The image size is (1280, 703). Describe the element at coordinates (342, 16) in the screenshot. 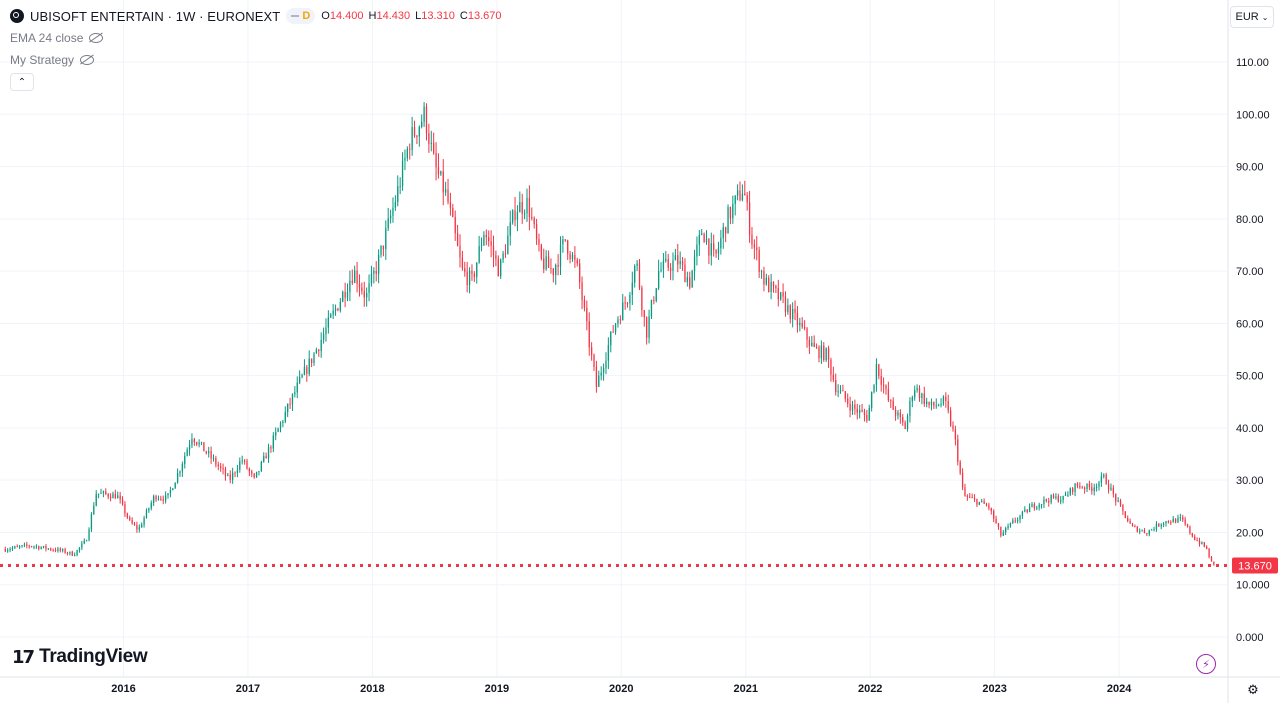

I see `ohlc-open: O14.400` at that location.